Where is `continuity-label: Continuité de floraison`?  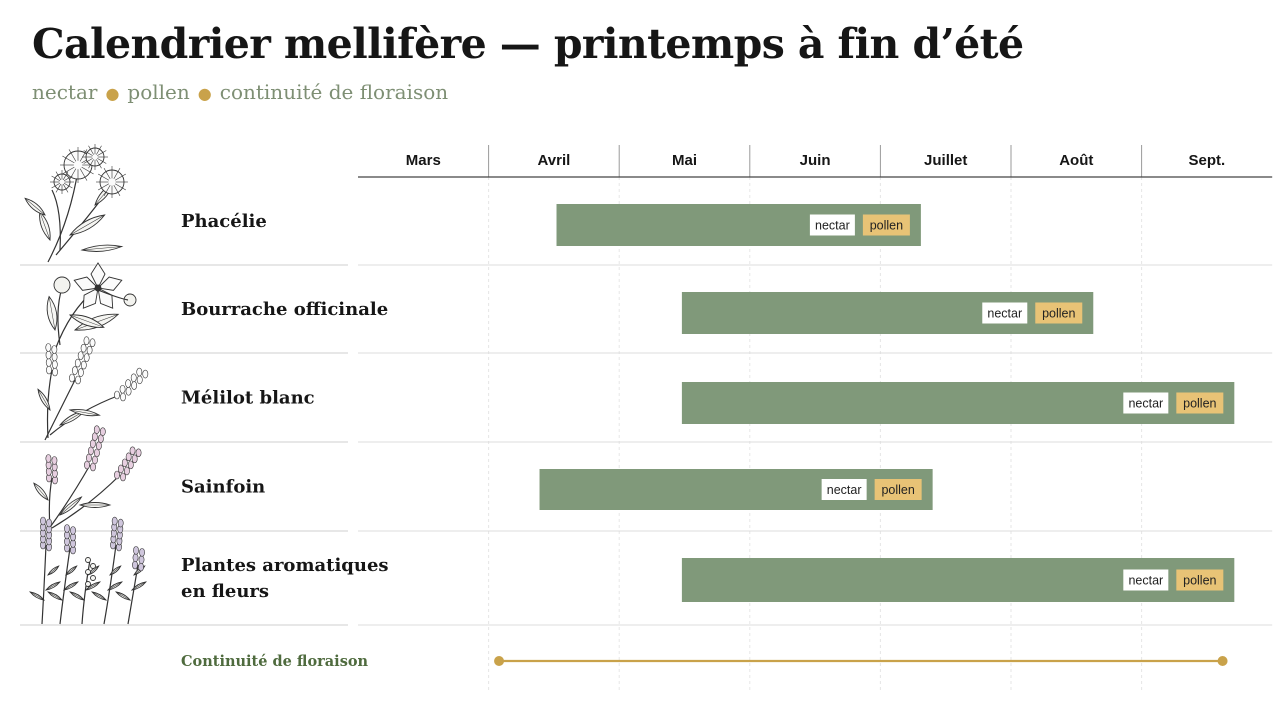
continuity-label: Continuité de floraison is located at coordinates (275, 661).